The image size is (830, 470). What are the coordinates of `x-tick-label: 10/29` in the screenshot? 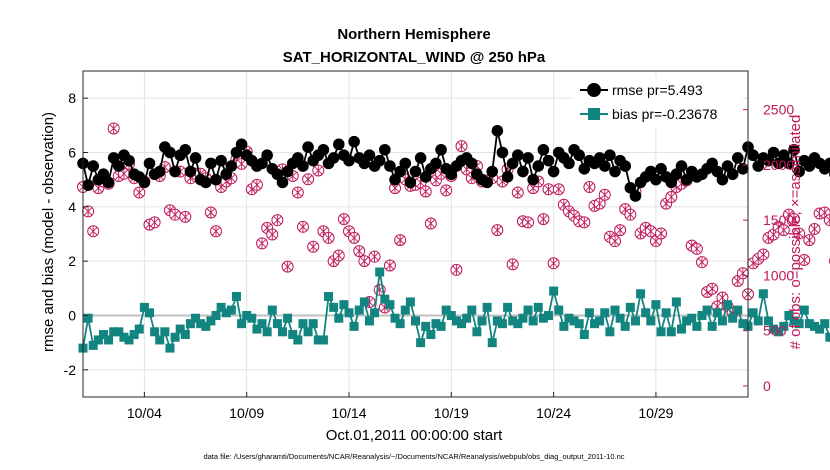 It's located at (655, 413).